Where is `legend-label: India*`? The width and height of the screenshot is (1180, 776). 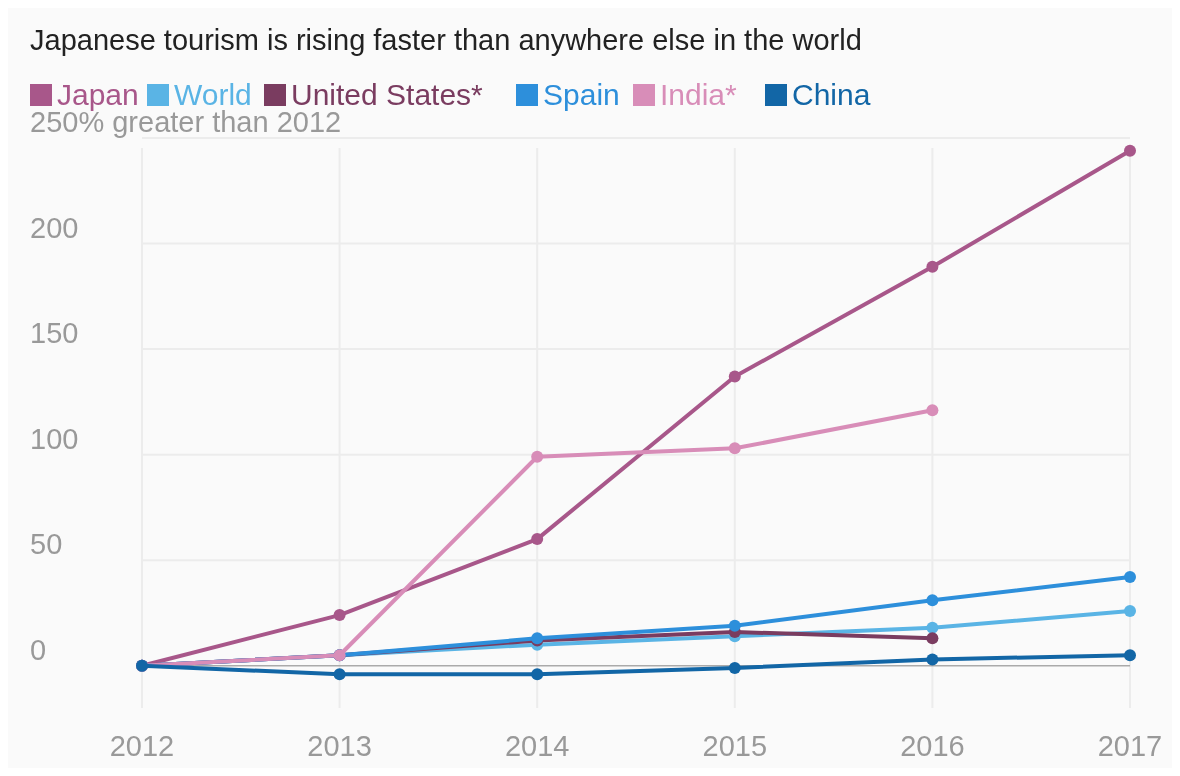 legend-label: India* is located at coordinates (699, 94).